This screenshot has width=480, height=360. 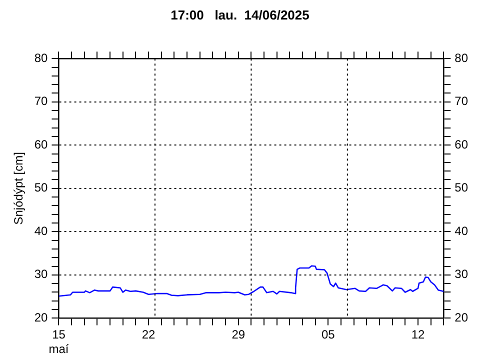 I want to click on y2-tick-label: 70, so click(x=461, y=101).